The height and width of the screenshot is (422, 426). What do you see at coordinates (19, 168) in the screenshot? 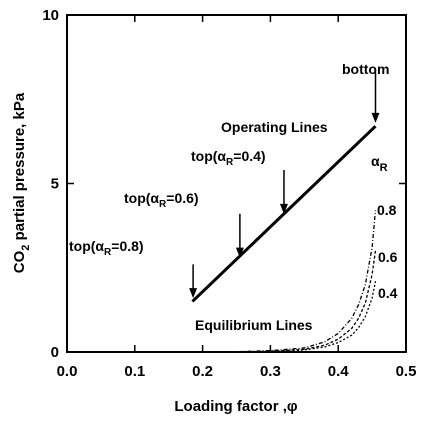
I see `y-title-rest: partial pressure, kPa` at bounding box center [19, 168].